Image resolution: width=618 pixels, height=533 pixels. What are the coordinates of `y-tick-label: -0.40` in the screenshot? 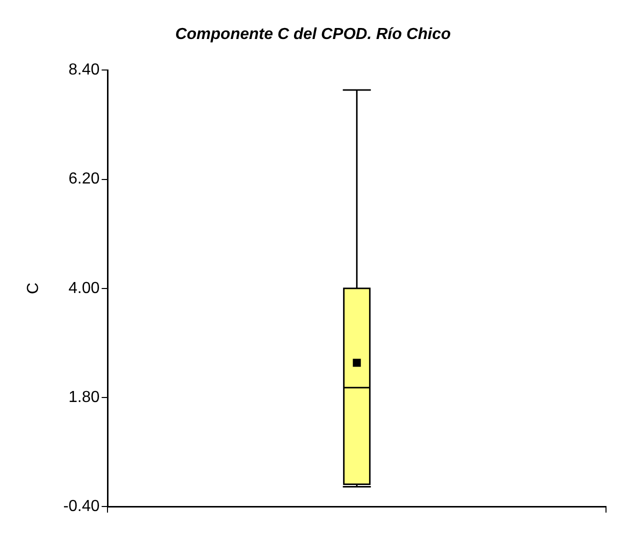 It's located at (81, 507).